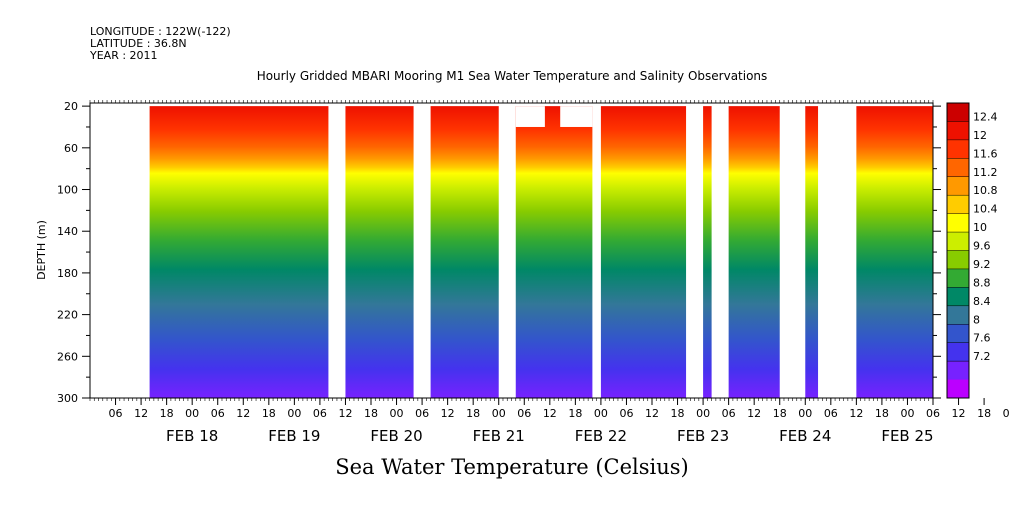 The width and height of the screenshot is (1009, 508). What do you see at coordinates (601, 436) in the screenshot?
I see `x-date-label: FEB 22` at bounding box center [601, 436].